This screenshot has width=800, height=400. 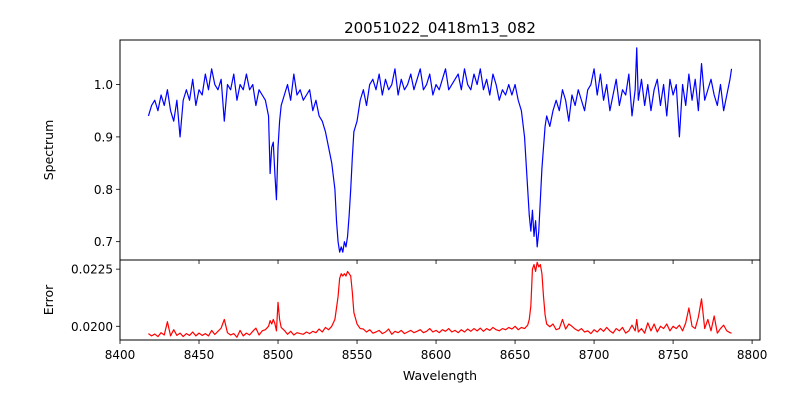 What do you see at coordinates (673, 355) in the screenshot?
I see `error-x-tick-label: 8750` at bounding box center [673, 355].